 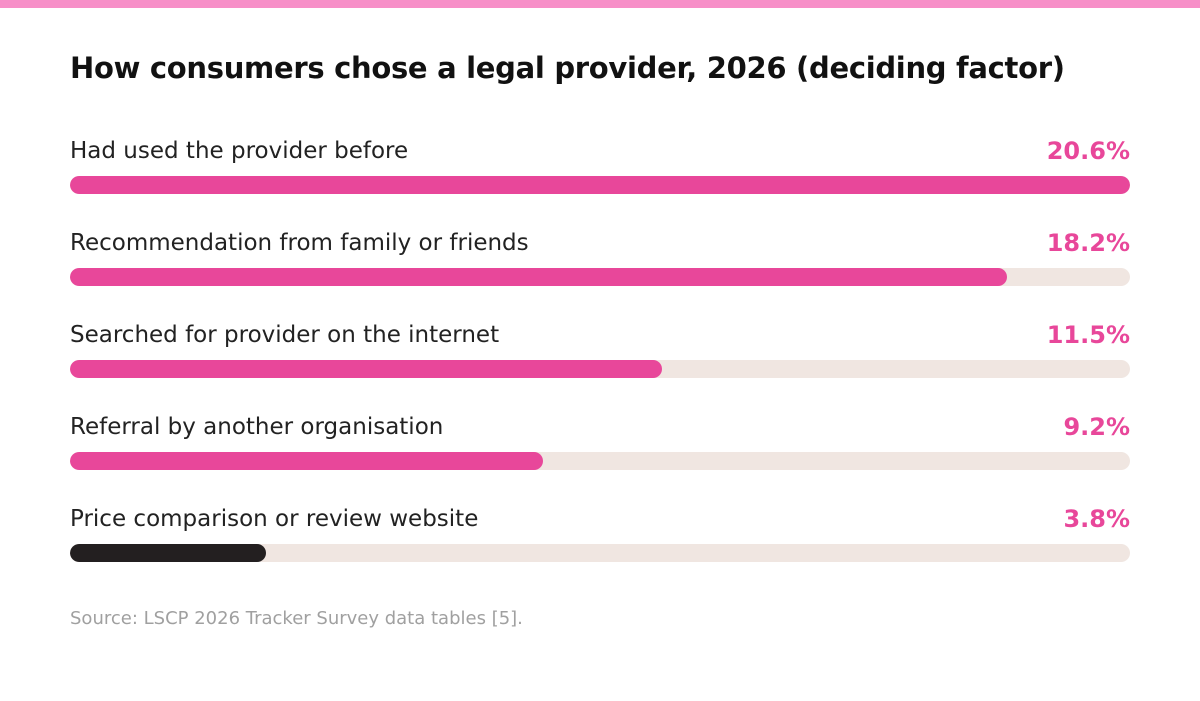 I want to click on bar-category-label: Had used the provider before, so click(x=239, y=151).